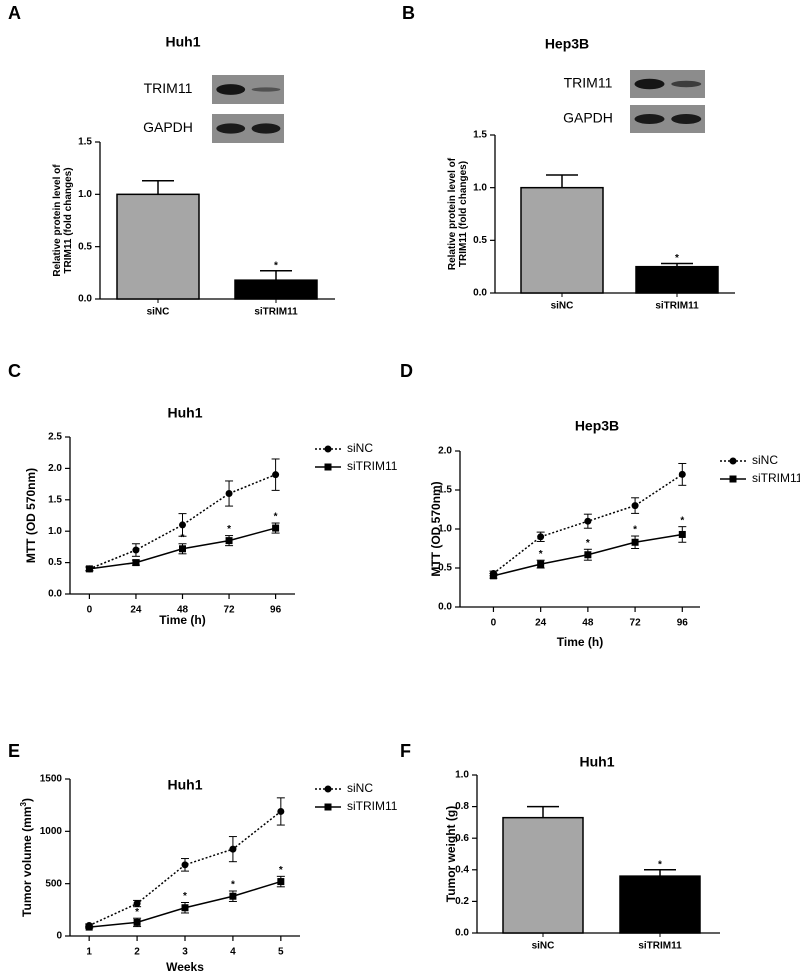  I want to click on x-tick-label: 3, so click(185, 952).